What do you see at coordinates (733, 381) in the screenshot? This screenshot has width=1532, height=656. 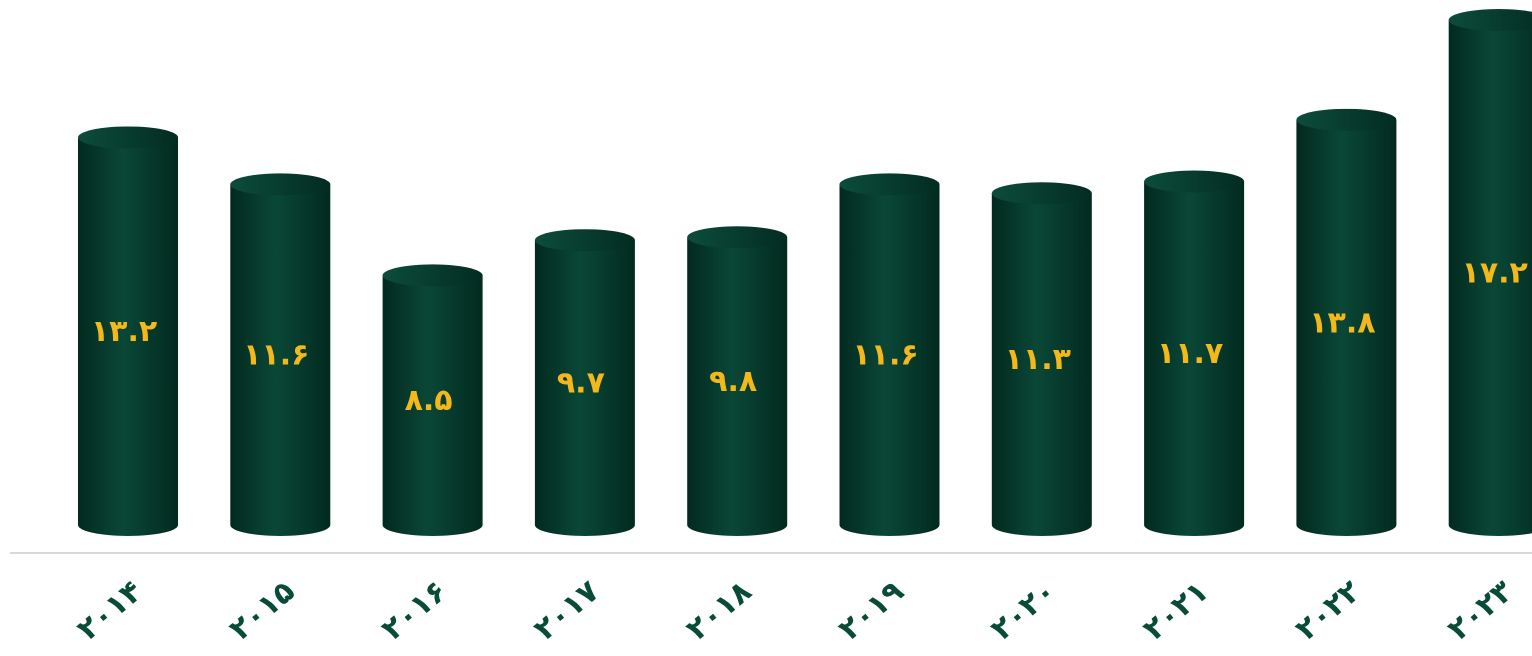 I see `value-label: ۹.۸` at bounding box center [733, 381].